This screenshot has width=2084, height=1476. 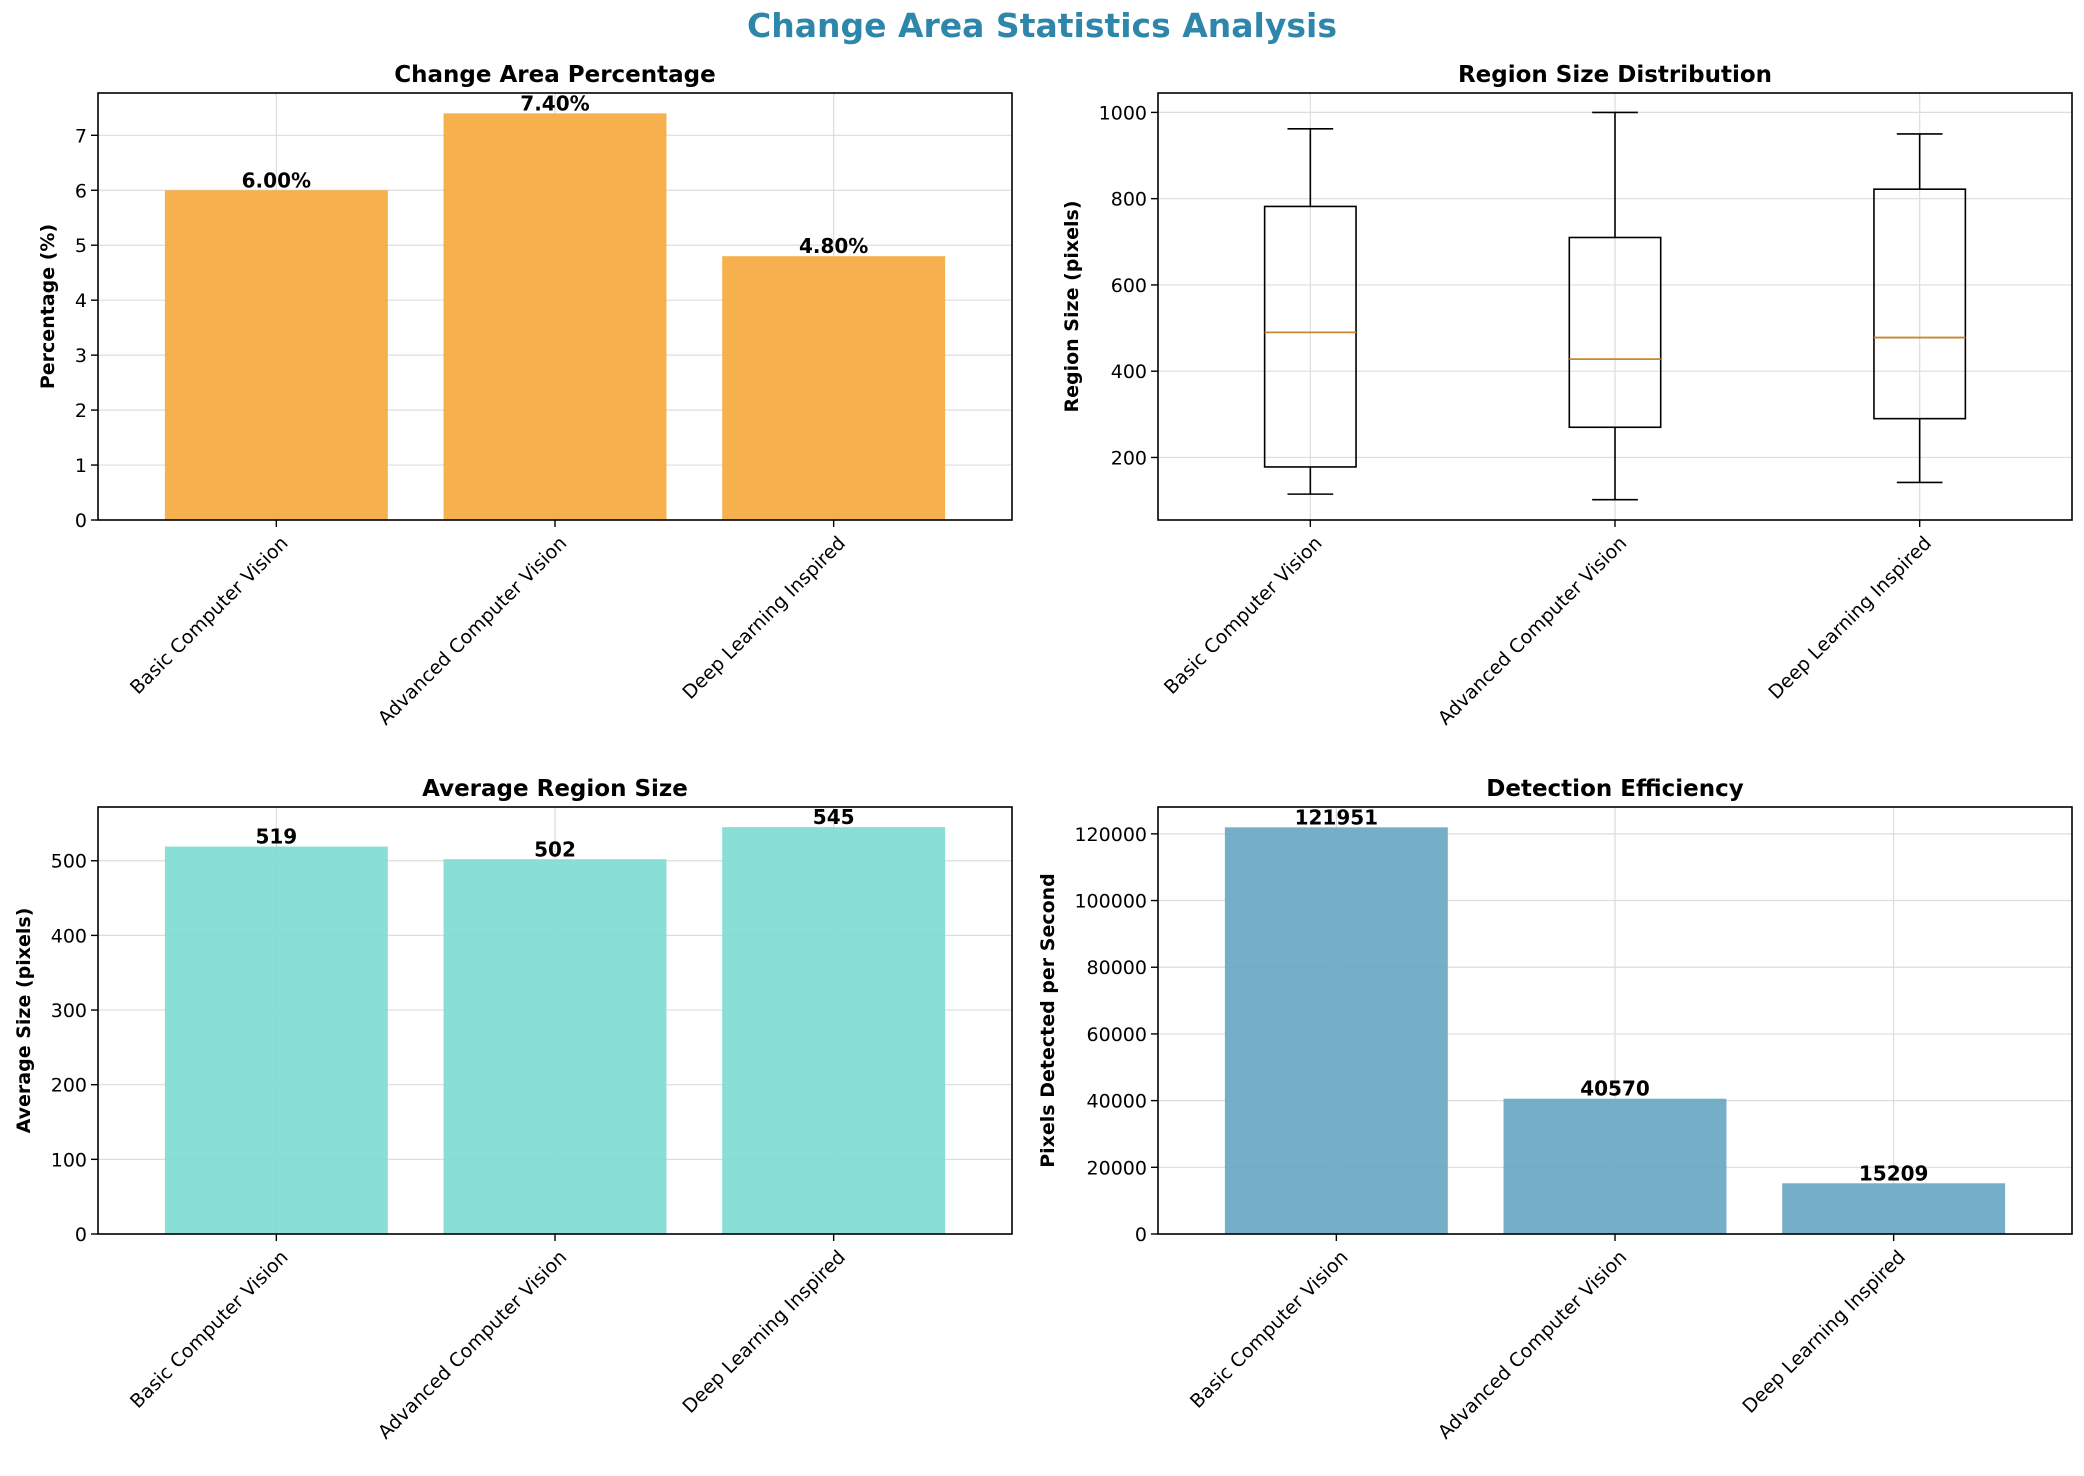 What do you see at coordinates (81, 356) in the screenshot?
I see `y-tick-label: 3` at bounding box center [81, 356].